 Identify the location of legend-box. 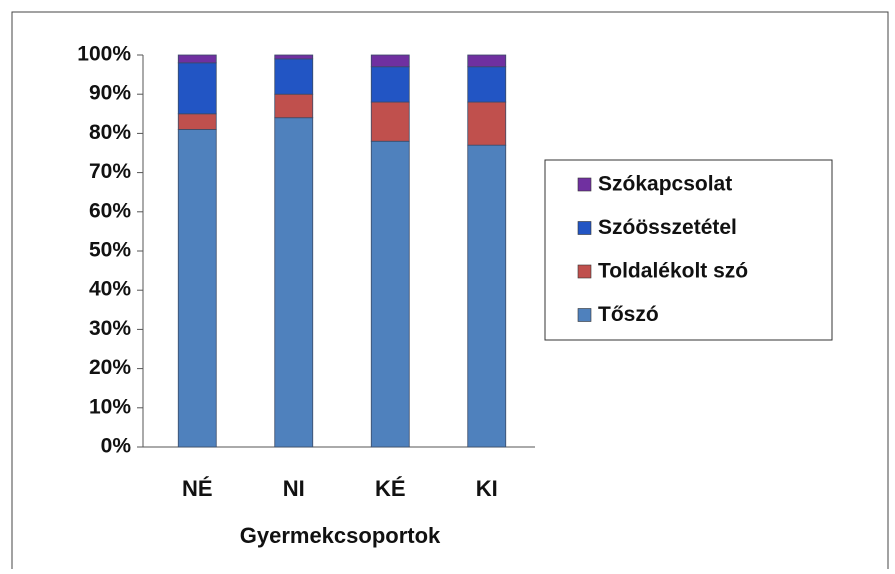
(688, 250).